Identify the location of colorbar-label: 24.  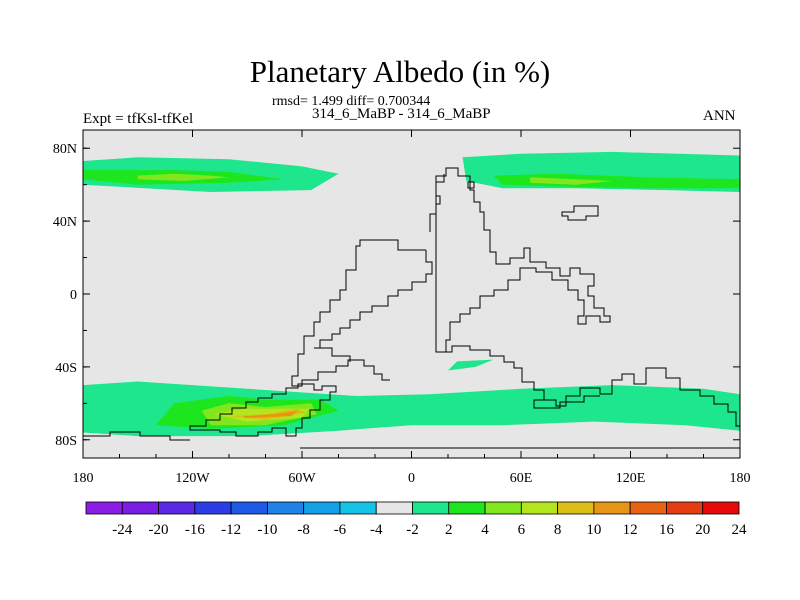
(740, 530).